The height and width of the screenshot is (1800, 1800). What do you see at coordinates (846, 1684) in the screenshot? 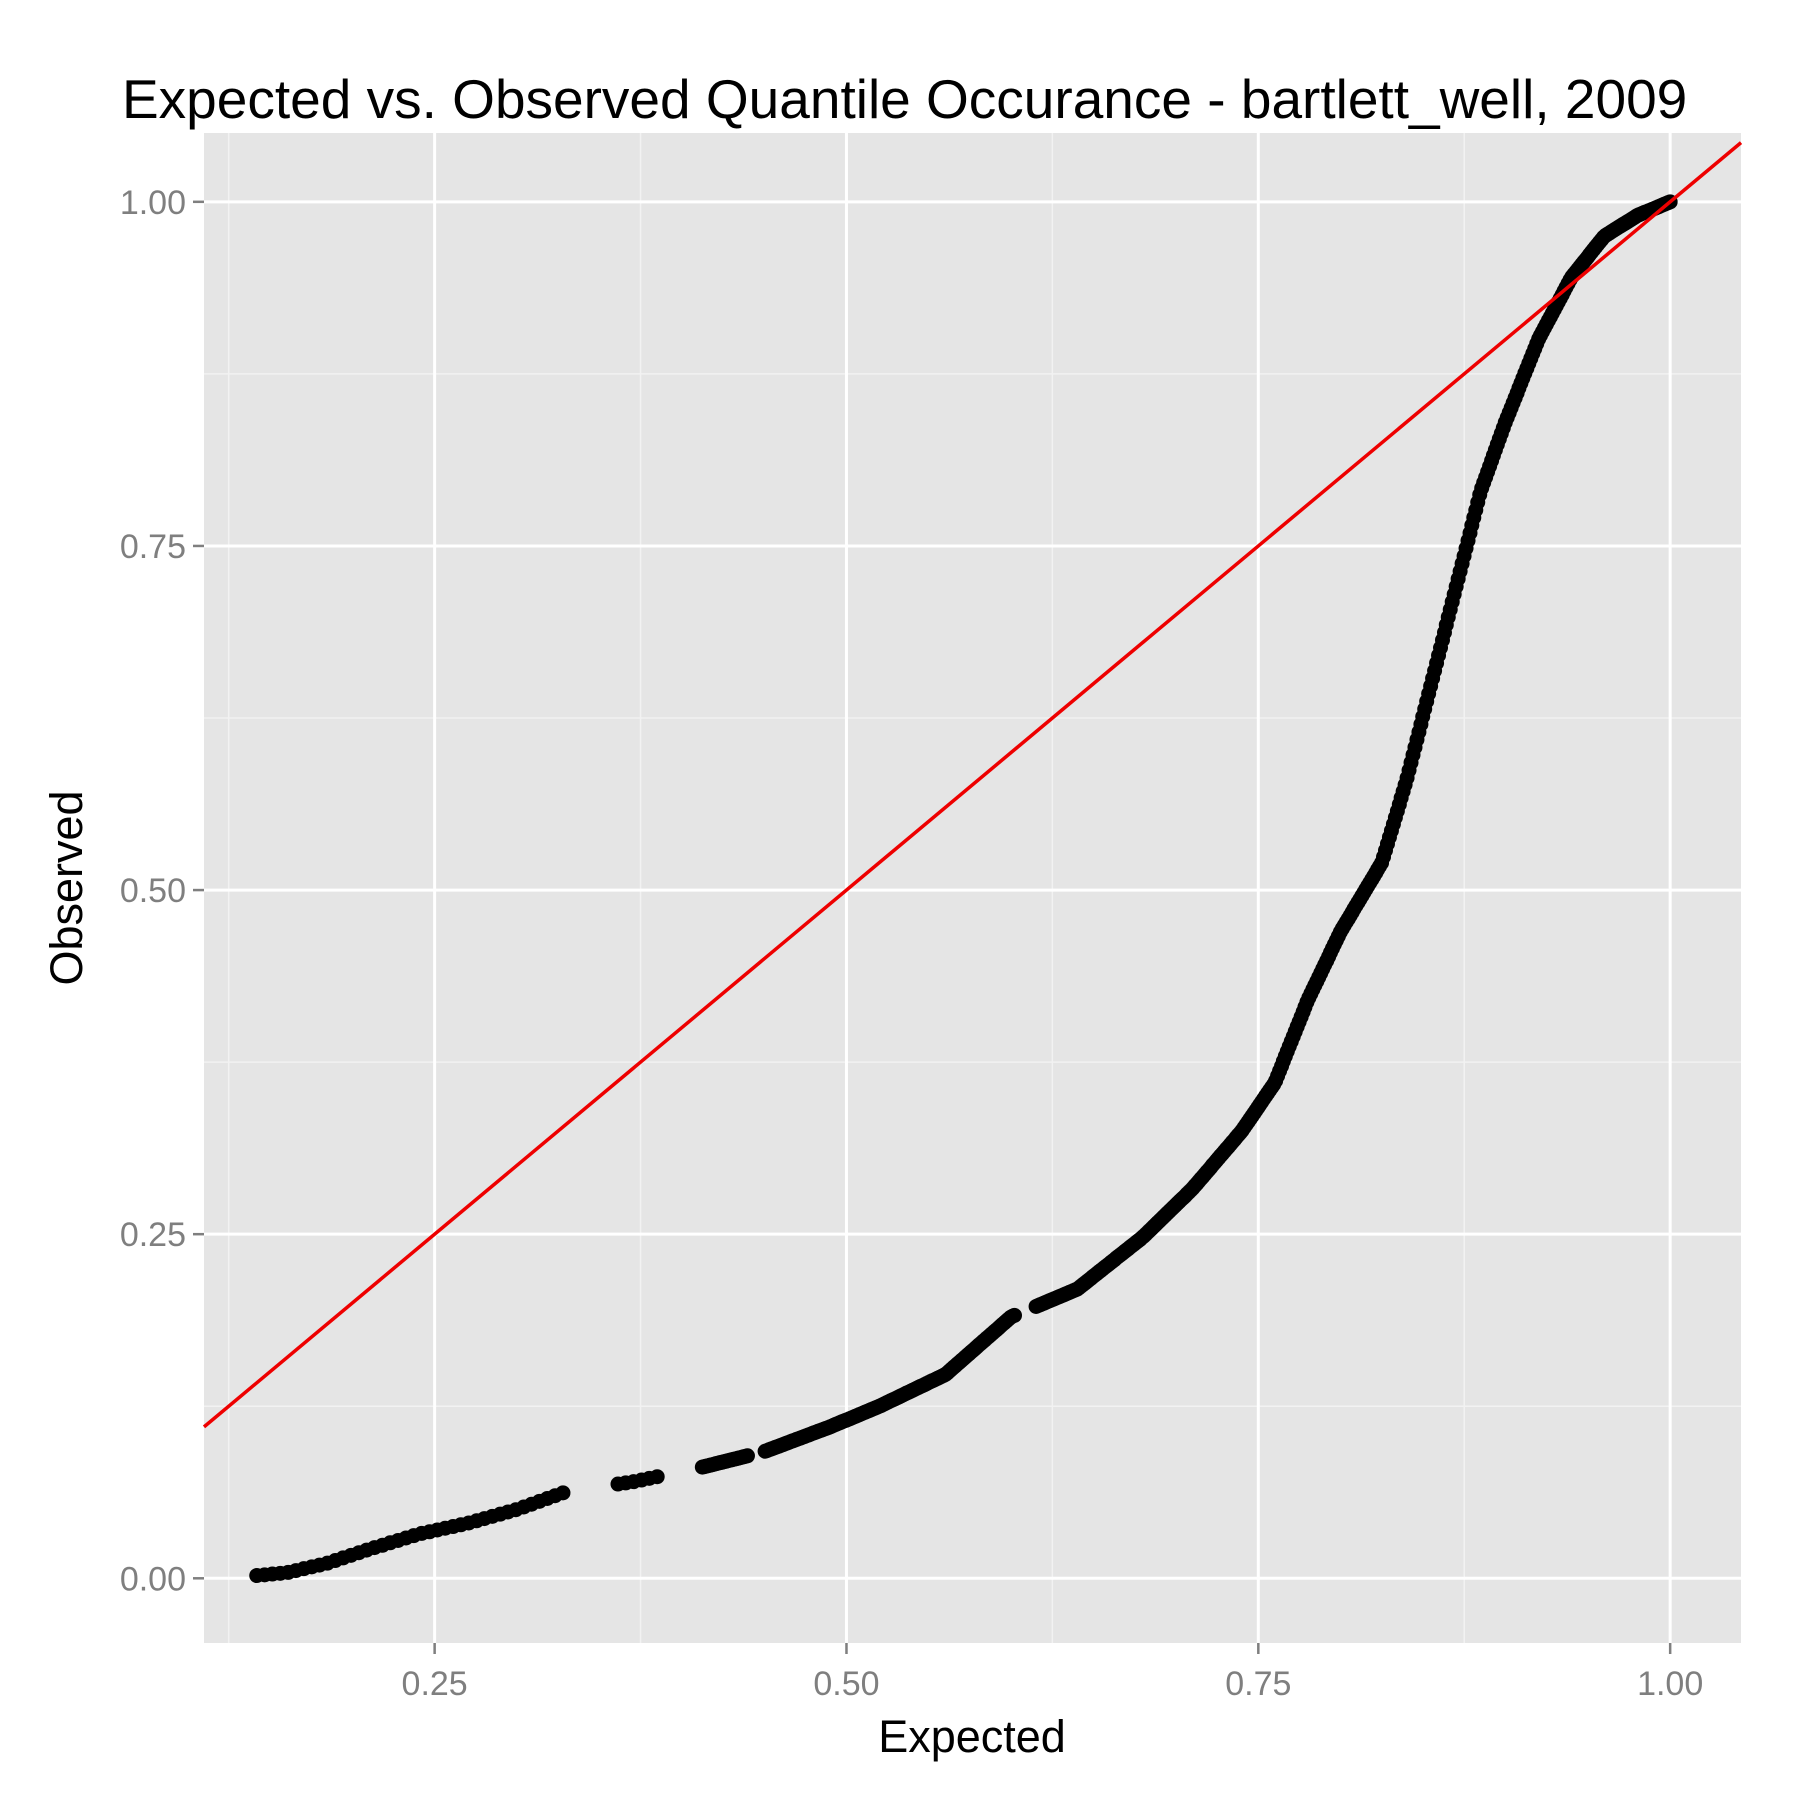
I see `x-tick-label: 0.50` at bounding box center [846, 1684].